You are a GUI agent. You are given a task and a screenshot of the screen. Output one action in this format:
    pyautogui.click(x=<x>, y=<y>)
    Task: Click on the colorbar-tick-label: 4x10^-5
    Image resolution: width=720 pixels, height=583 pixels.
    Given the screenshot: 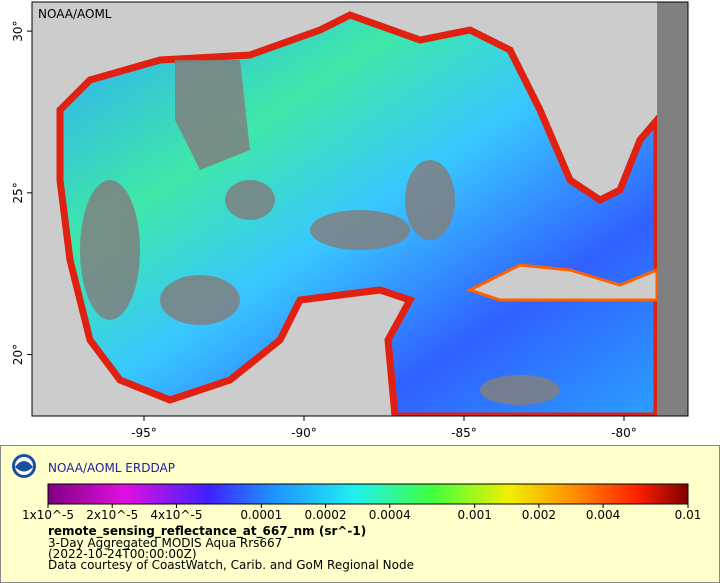 What is the action you would take?
    pyautogui.click(x=176, y=515)
    